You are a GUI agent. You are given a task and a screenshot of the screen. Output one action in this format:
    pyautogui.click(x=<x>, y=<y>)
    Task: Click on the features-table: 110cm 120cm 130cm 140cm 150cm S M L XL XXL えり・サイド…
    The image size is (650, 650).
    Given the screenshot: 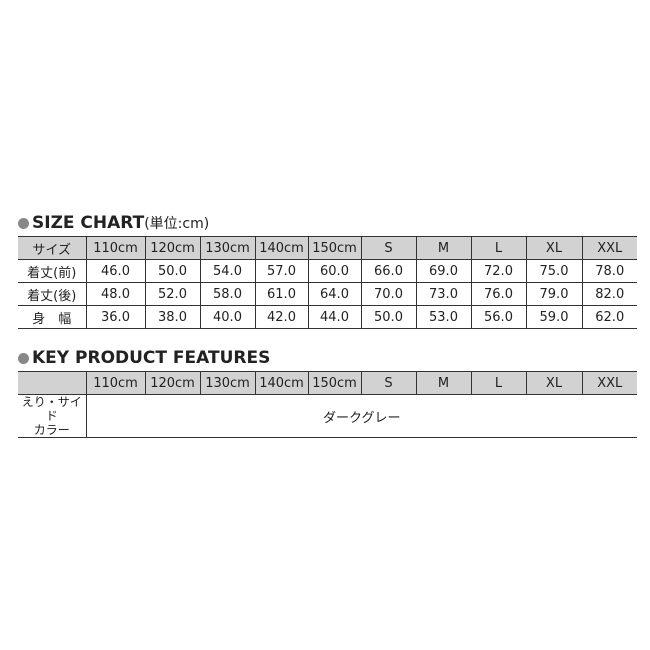 What is the action you would take?
    pyautogui.click(x=327, y=404)
    